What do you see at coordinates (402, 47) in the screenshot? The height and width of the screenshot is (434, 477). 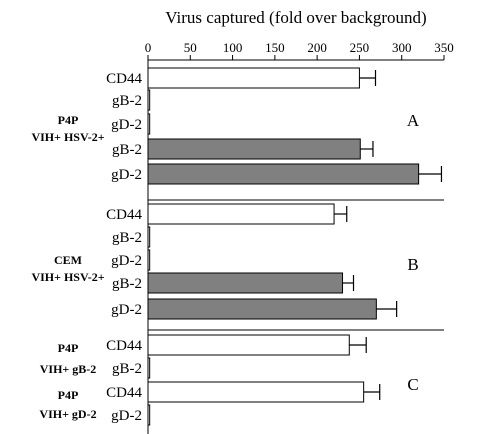 I see `x-tick-label: 300` at bounding box center [402, 47].